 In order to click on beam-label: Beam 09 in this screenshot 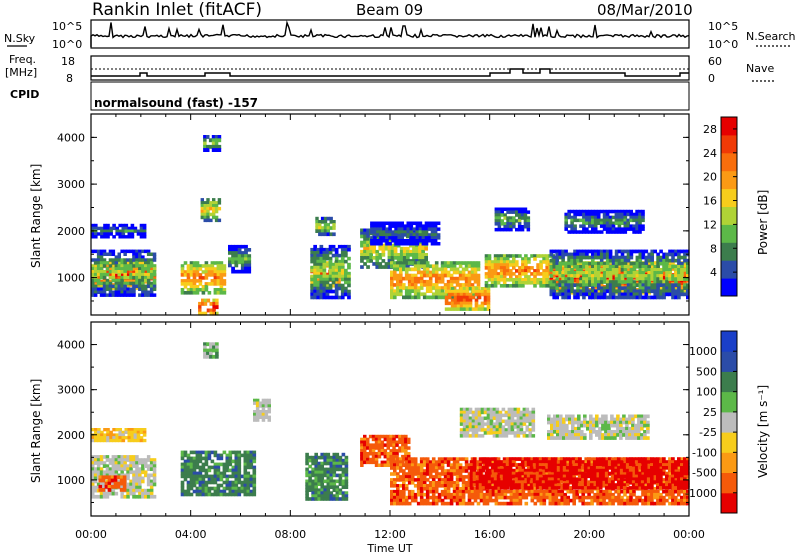, I will do `click(389, 10)`.